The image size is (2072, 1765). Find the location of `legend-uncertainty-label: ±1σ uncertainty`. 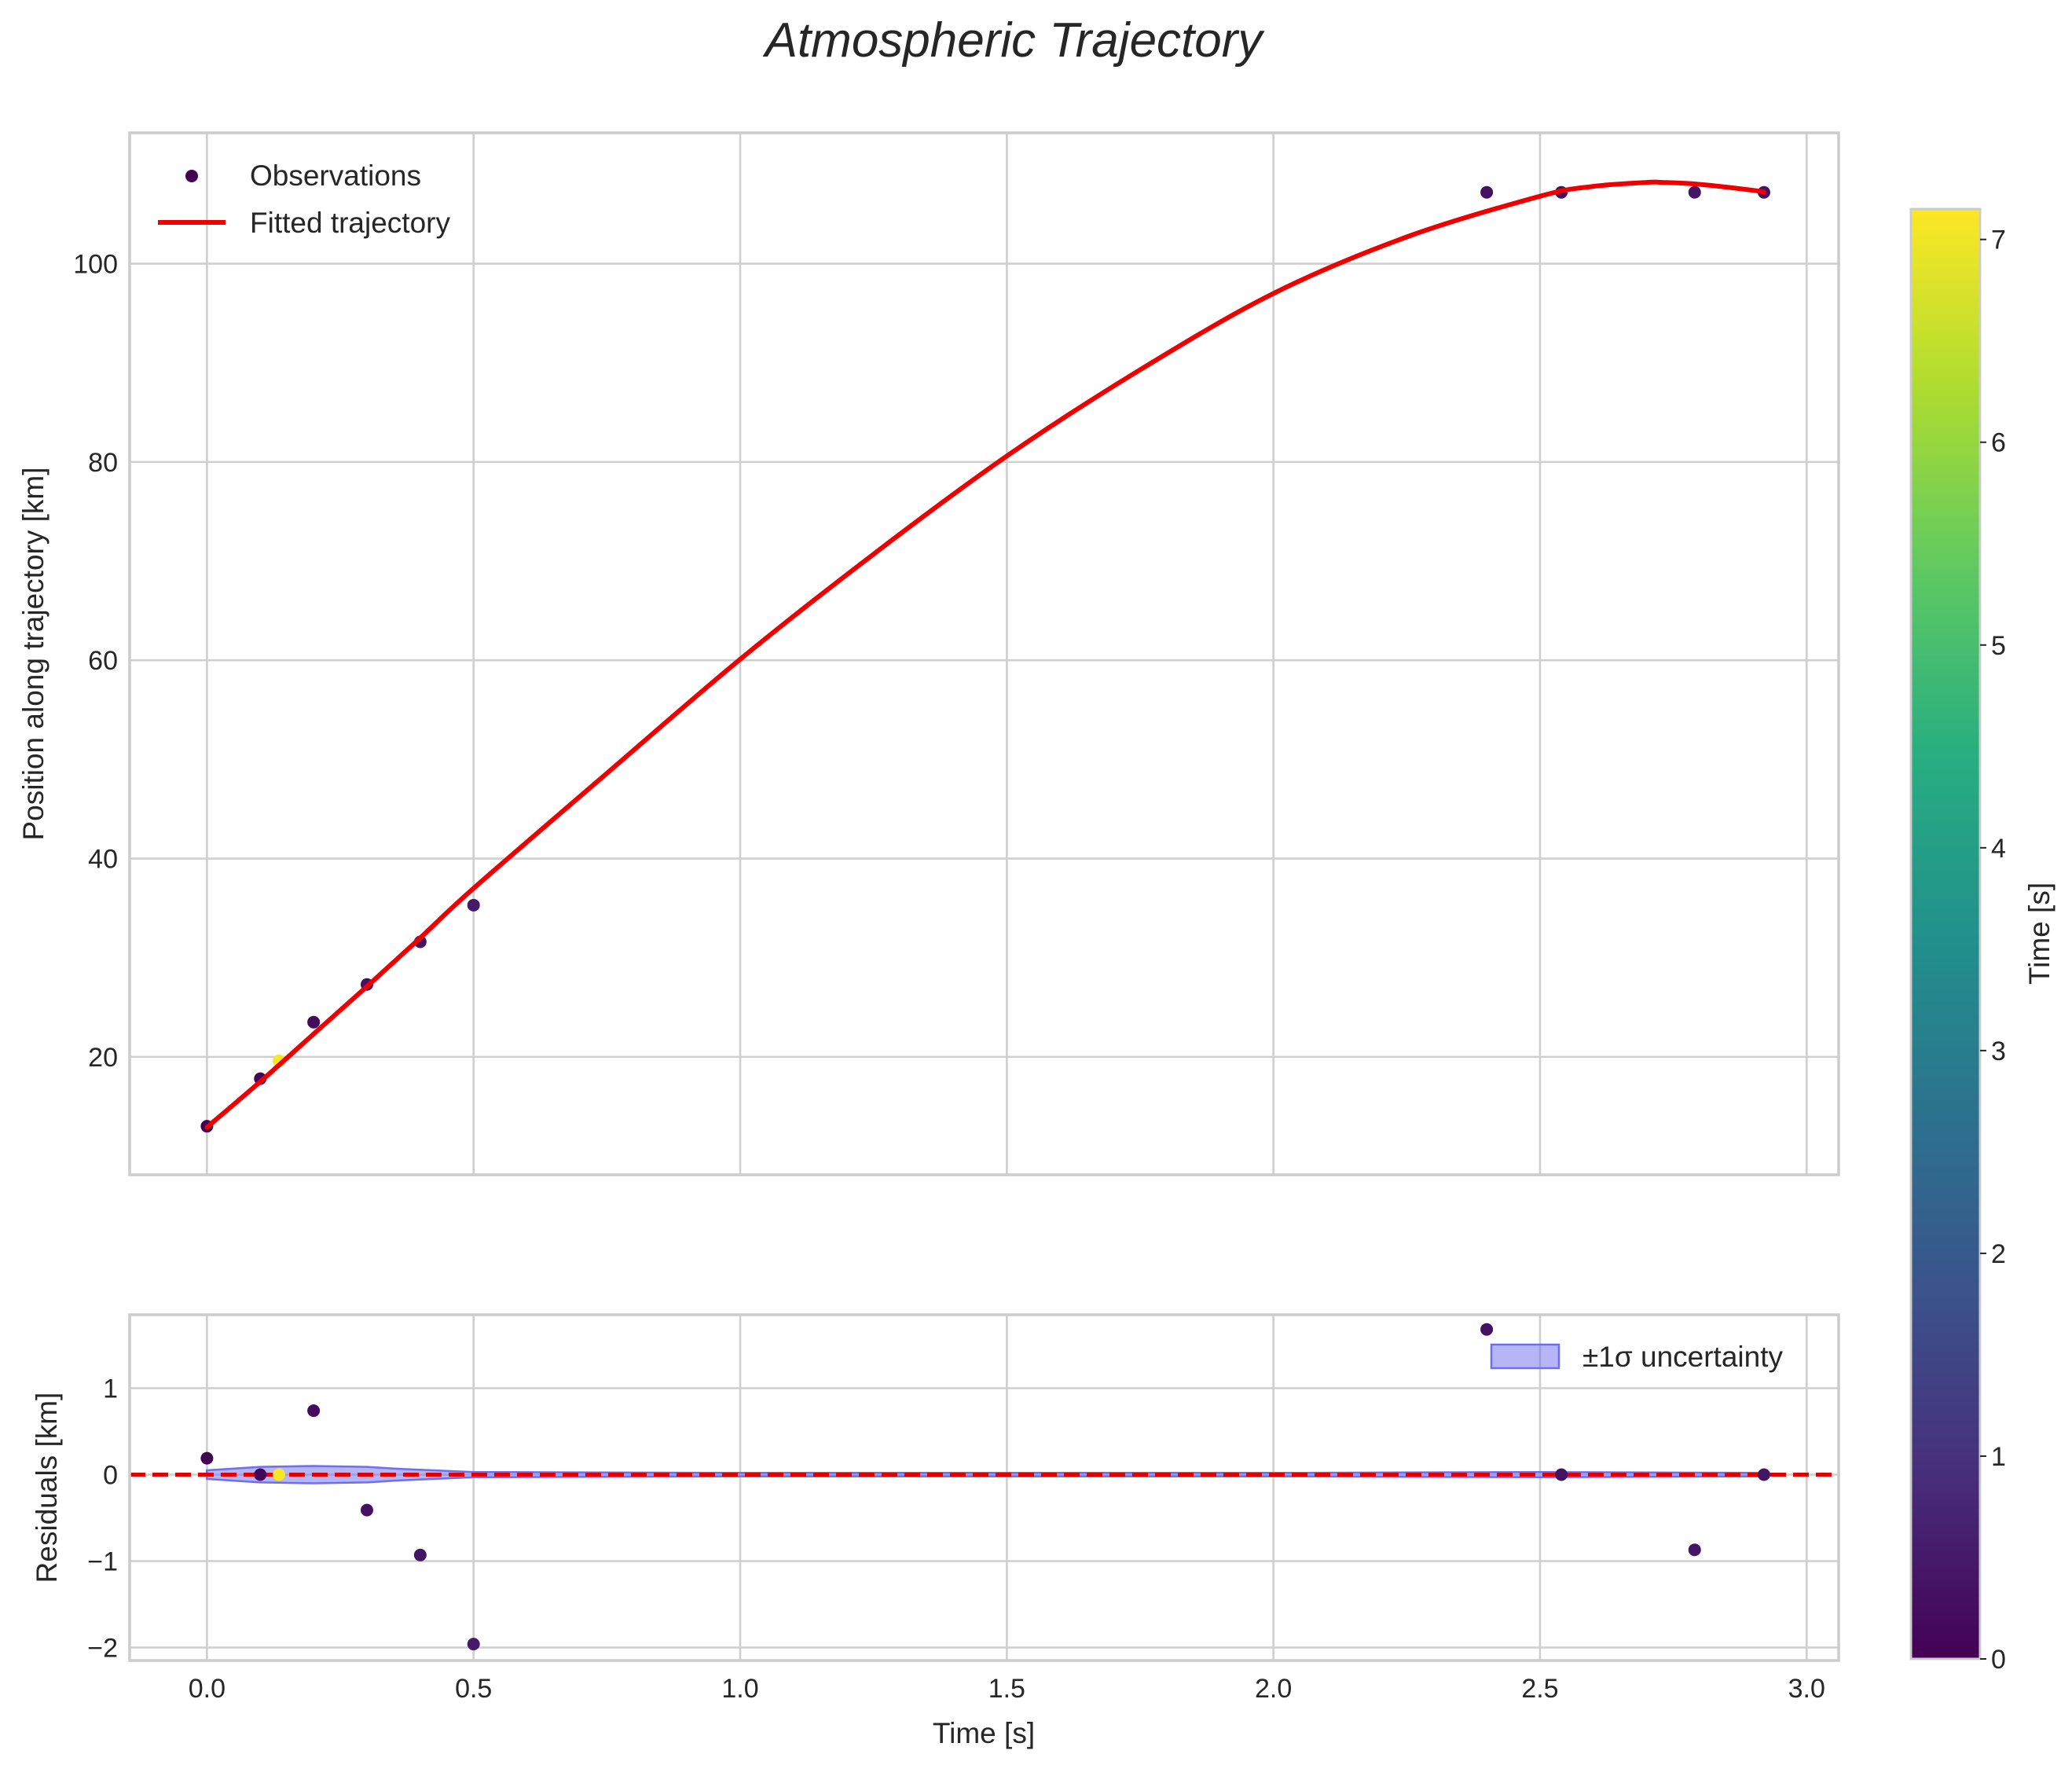

legend-uncertainty-label: ±1σ uncertainty is located at coordinates (1683, 1357).